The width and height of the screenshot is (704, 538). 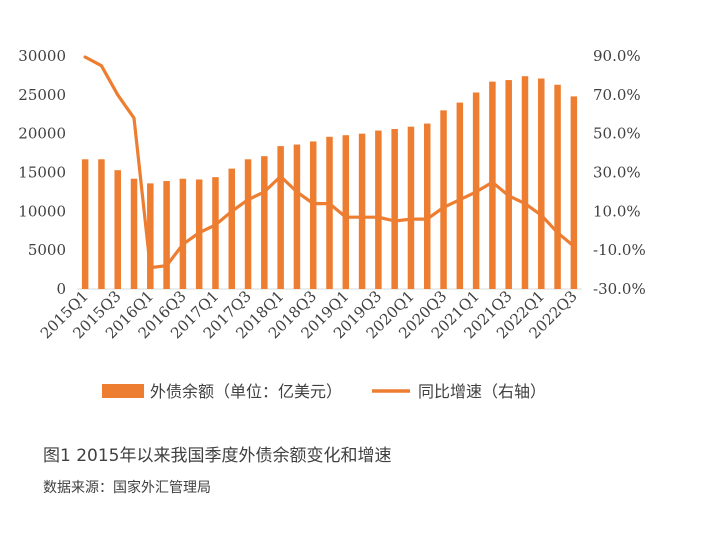 I want to click on y-left-tick-label: 0, so click(x=61, y=289).